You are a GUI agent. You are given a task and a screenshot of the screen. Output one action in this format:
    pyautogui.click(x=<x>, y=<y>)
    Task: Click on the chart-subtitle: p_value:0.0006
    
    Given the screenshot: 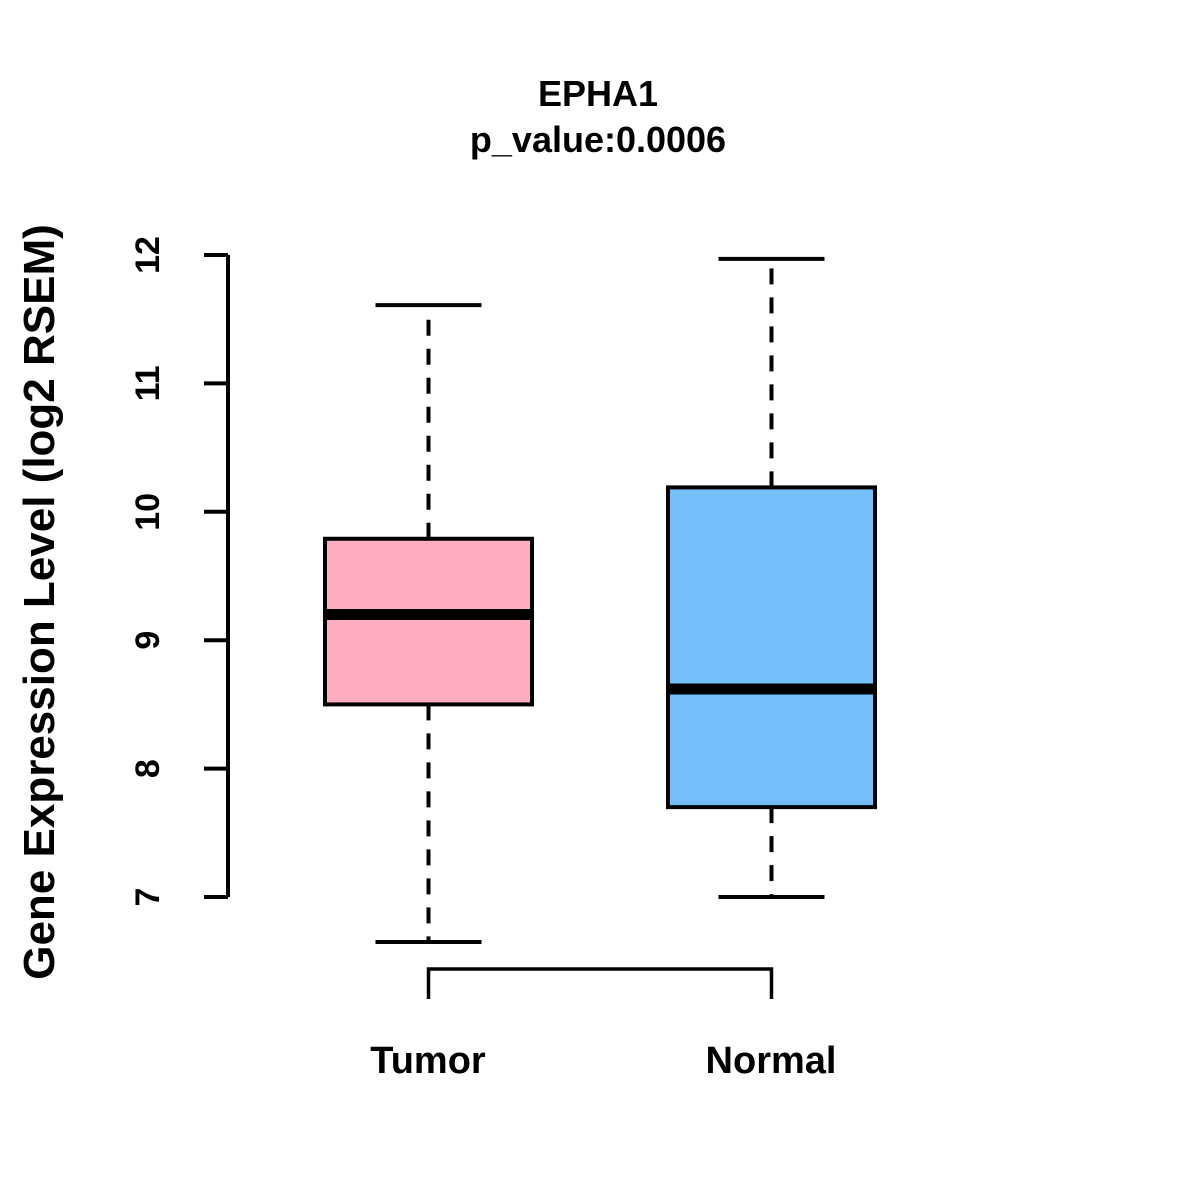 What is the action you would take?
    pyautogui.click(x=598, y=139)
    